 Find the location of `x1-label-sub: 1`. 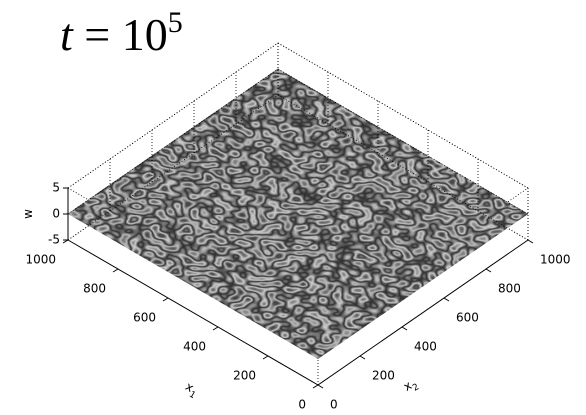

x1-label-sub: 1 is located at coordinates (192, 396).